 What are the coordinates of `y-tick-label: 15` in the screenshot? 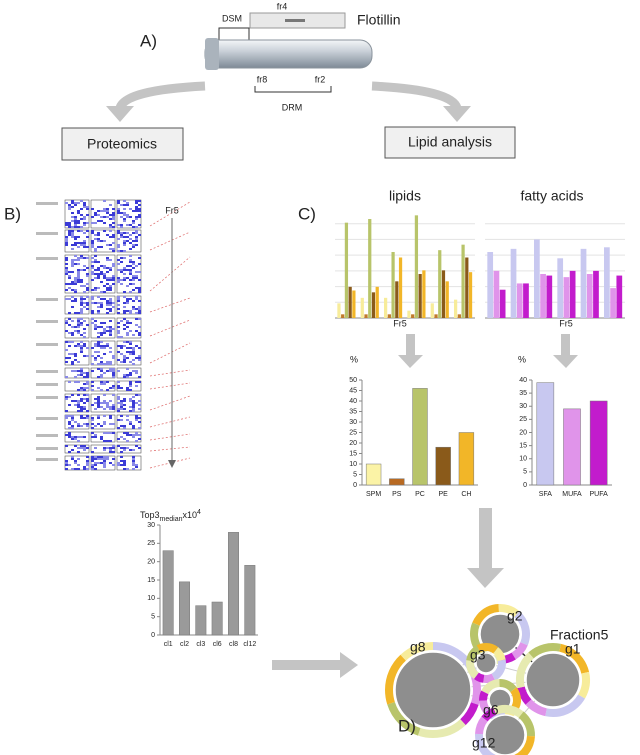 It's located at (353, 453).